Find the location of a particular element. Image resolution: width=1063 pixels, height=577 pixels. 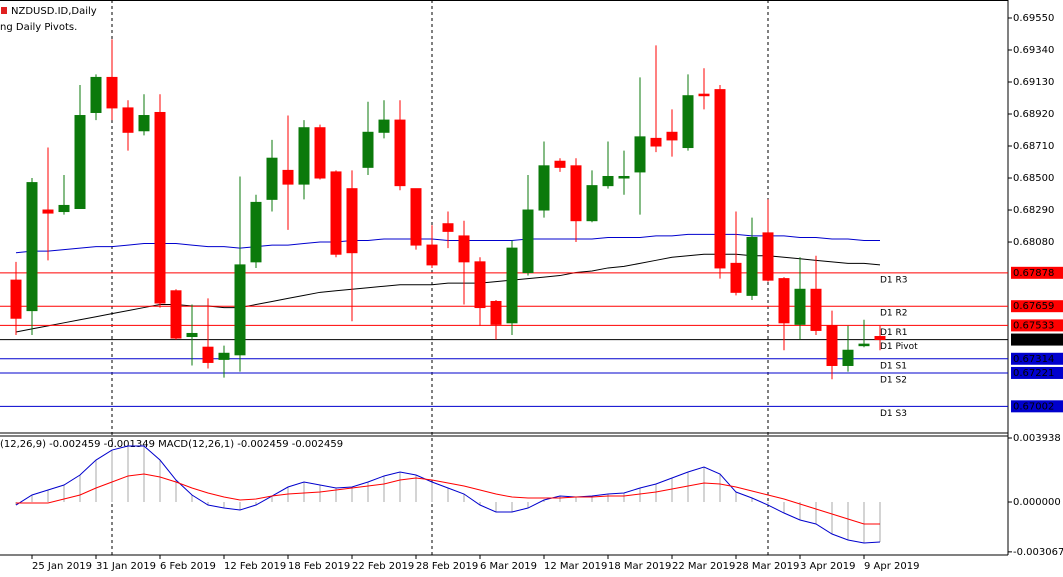

x-tick-label: 12 Feb 2019 is located at coordinates (255, 566).